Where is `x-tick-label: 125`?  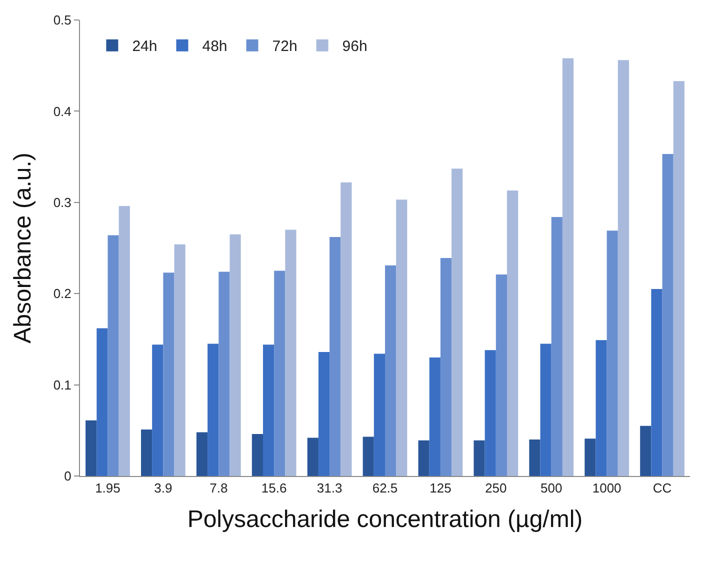 x-tick-label: 125 is located at coordinates (441, 488).